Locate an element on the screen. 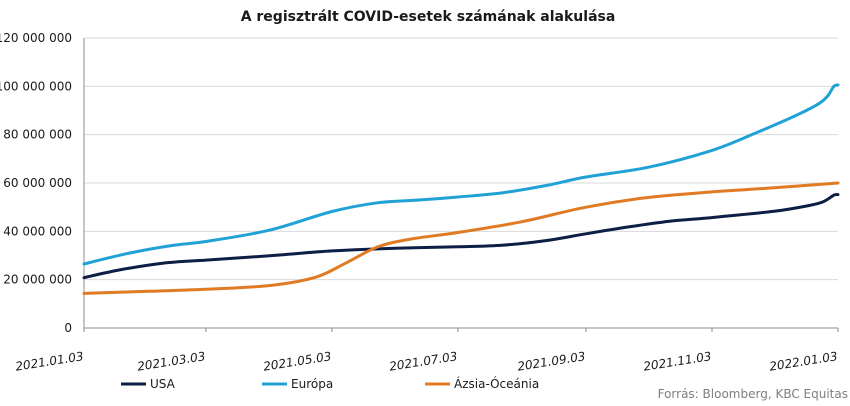 Image resolution: width=850 pixels, height=406 pixels. y-tick-label: 60 000 000 is located at coordinates (37, 183).